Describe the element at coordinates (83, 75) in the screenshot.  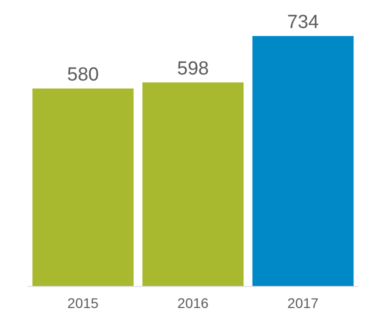
I see `data-label: 580` at that location.